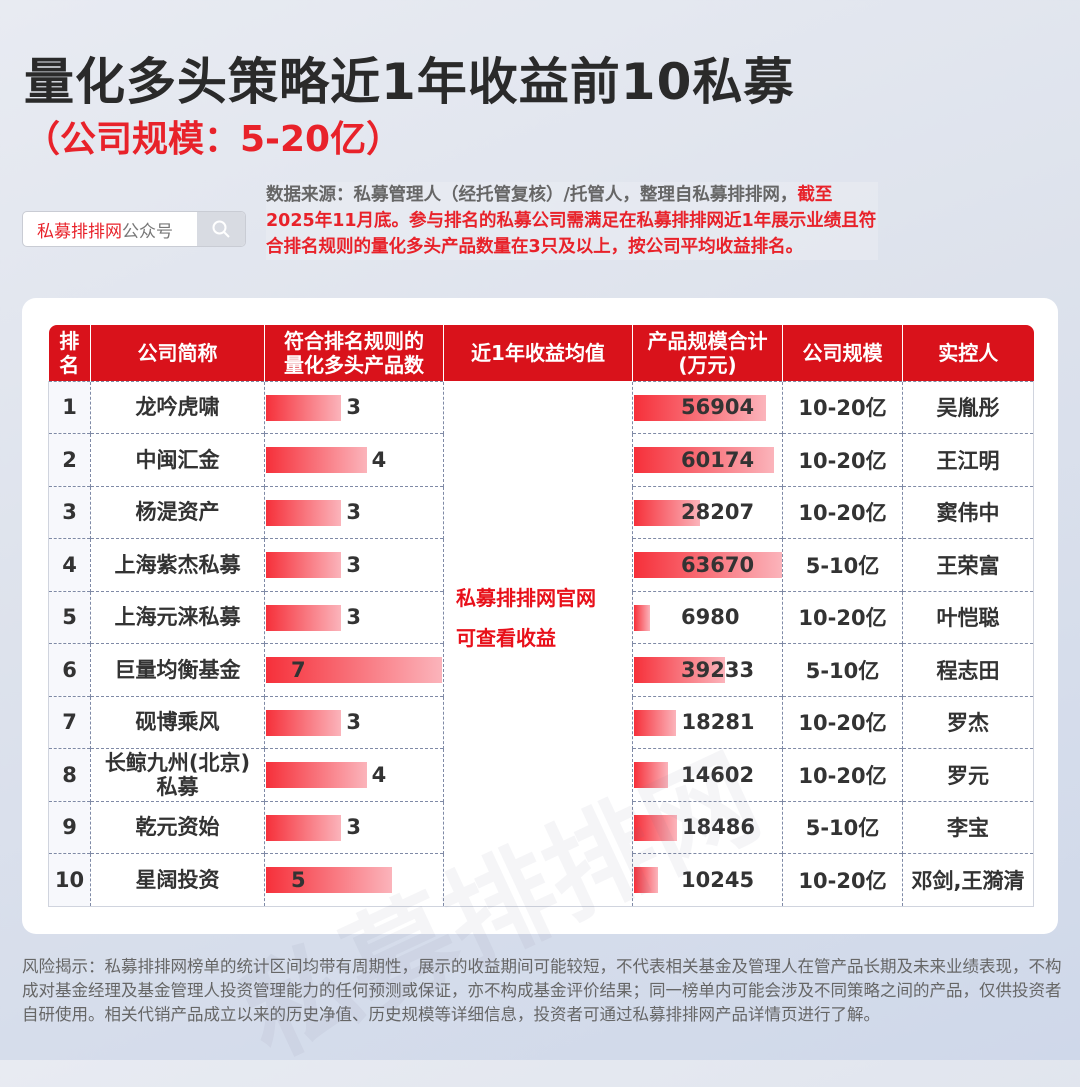 Image resolution: width=1080 pixels, height=1087 pixels. I want to click on controller: 王江明, so click(968, 459).